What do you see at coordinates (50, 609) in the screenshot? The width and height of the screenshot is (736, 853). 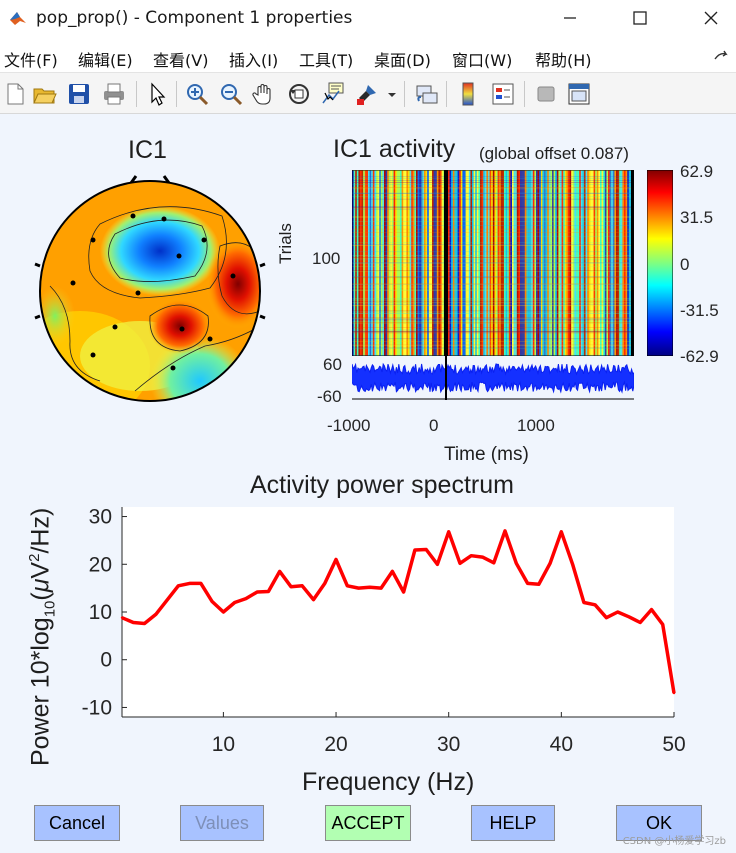 I see `ylabel-subscript: 10` at bounding box center [50, 609].